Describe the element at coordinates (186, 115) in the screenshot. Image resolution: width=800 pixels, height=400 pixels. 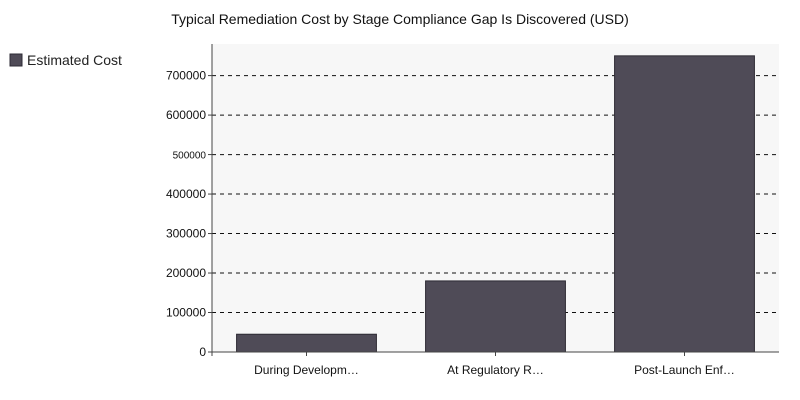
I see `y-tick-label: 600000` at that location.